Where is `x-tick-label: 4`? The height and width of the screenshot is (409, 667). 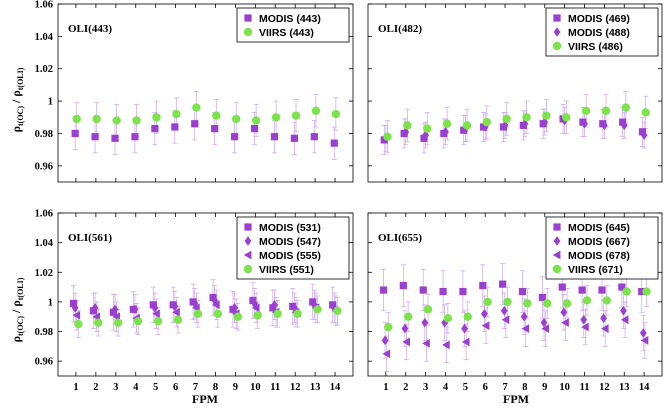 x-tick-label: 4 is located at coordinates (136, 387).